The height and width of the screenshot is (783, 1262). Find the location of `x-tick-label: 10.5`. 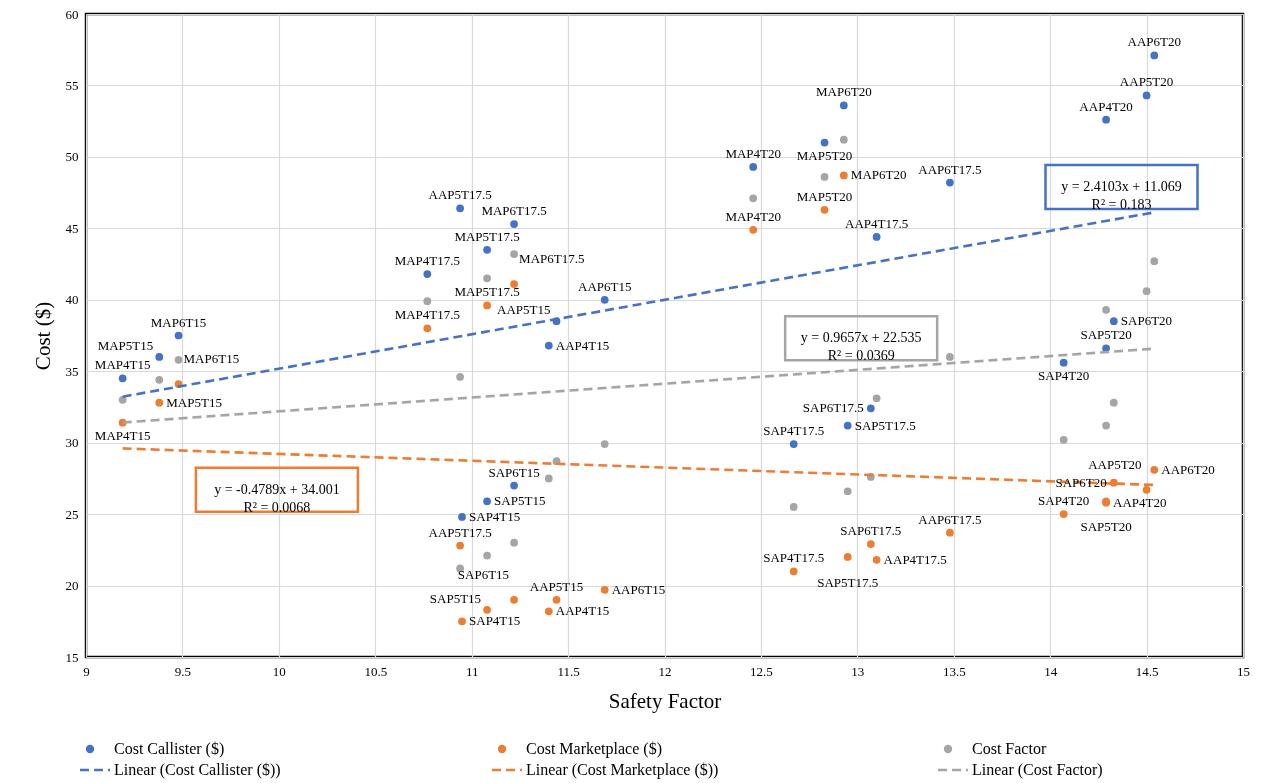

x-tick-label: 10.5 is located at coordinates (376, 671).